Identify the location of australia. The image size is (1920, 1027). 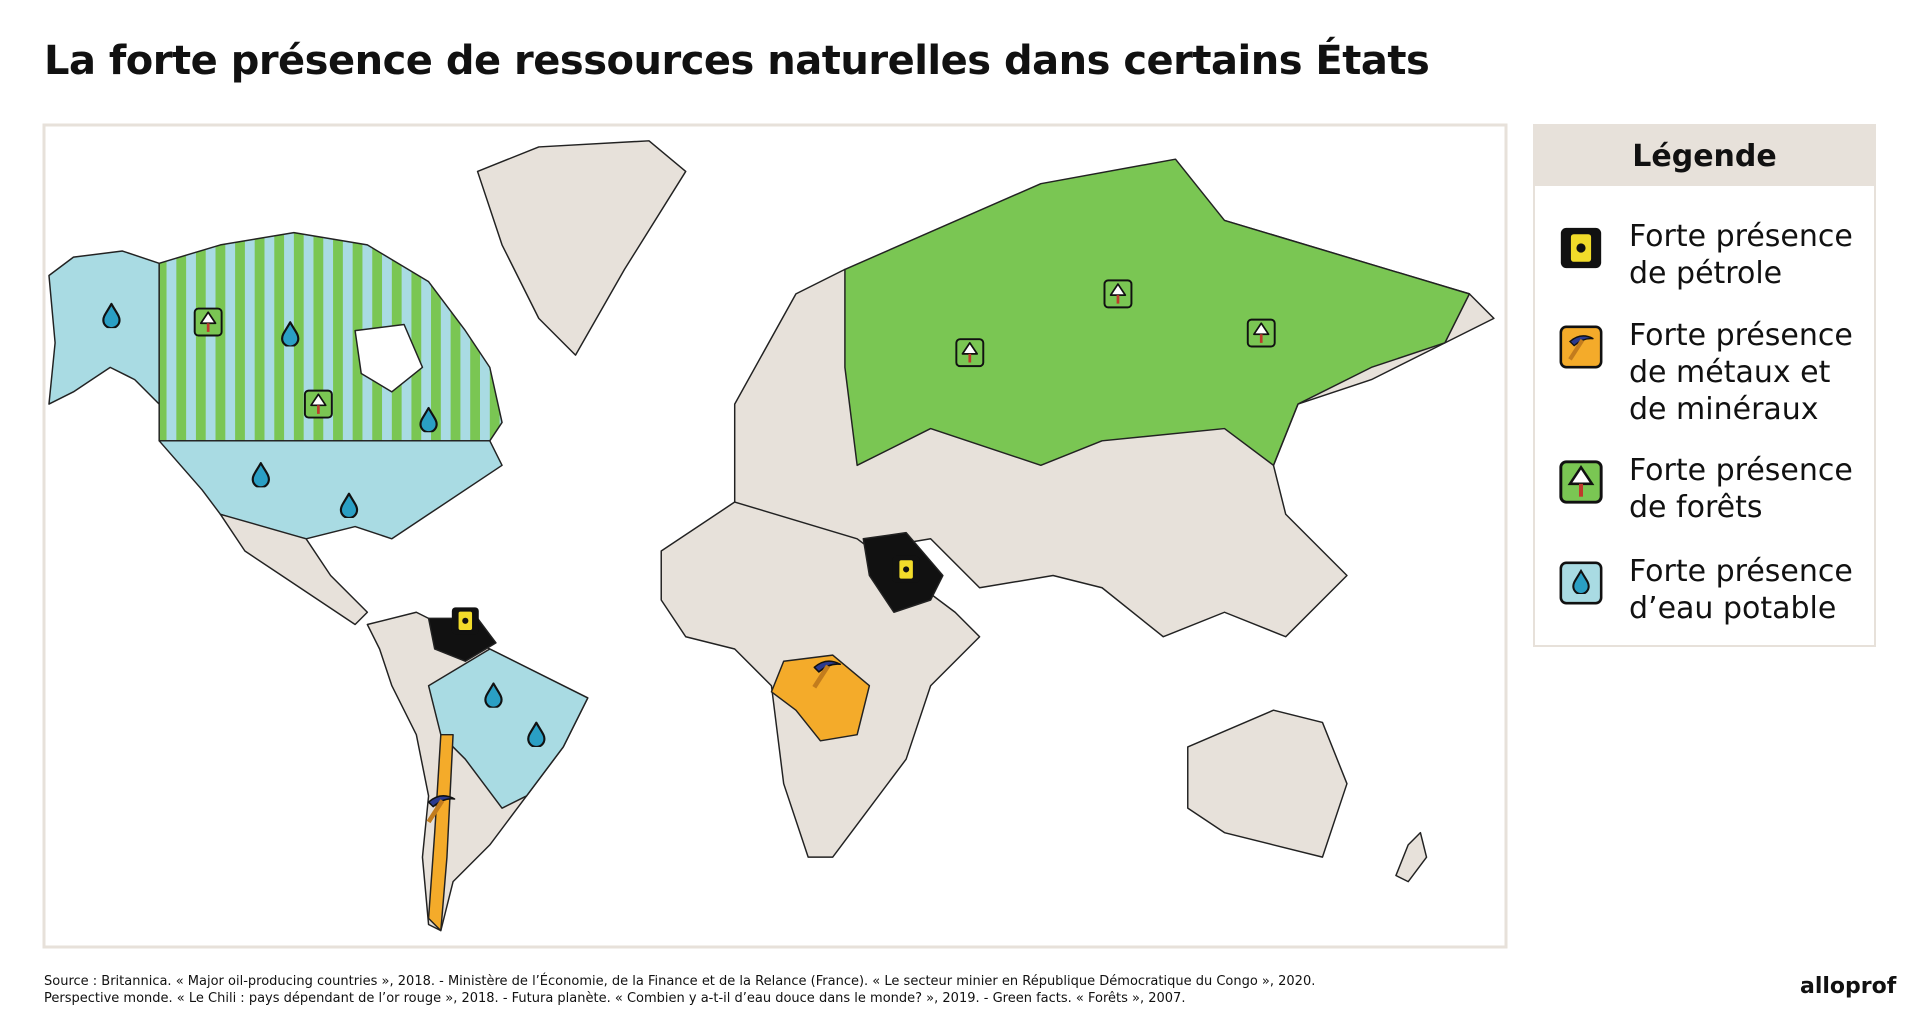
(1267, 783).